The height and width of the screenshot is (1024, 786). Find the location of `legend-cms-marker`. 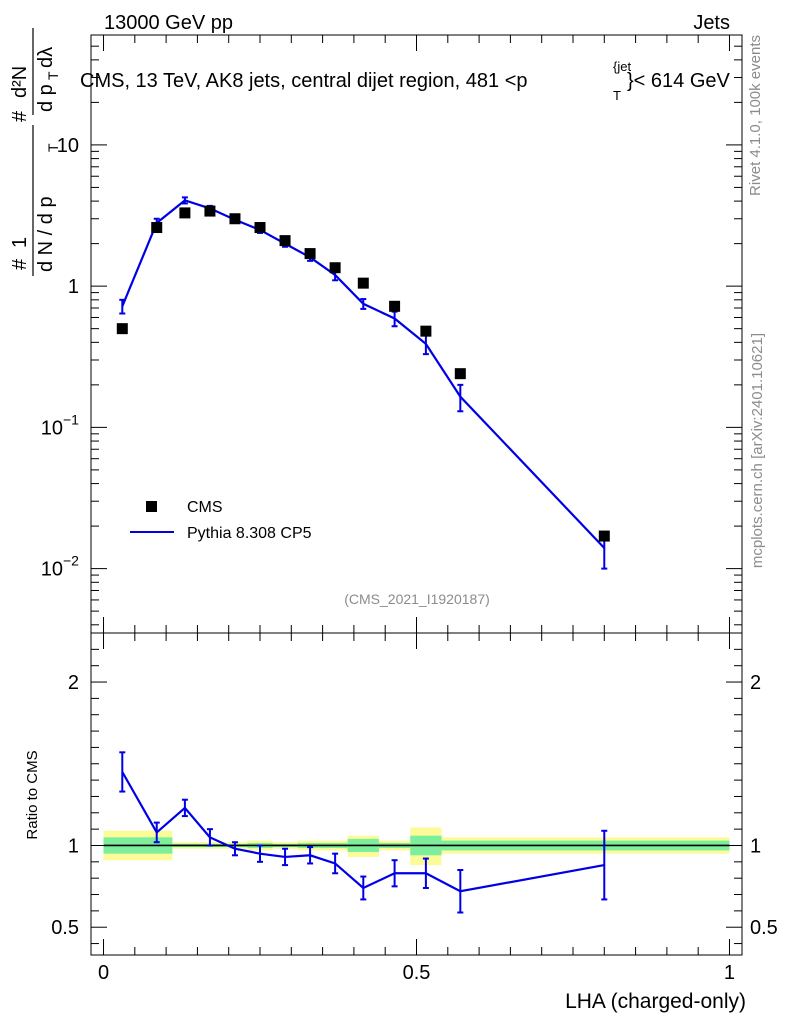

legend-cms-marker is located at coordinates (151, 506).